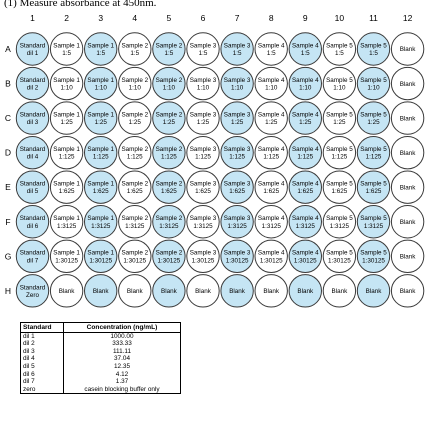  What do you see at coordinates (100, 366) in the screenshot?
I see `table-row: dil 5 12.35` at bounding box center [100, 366].